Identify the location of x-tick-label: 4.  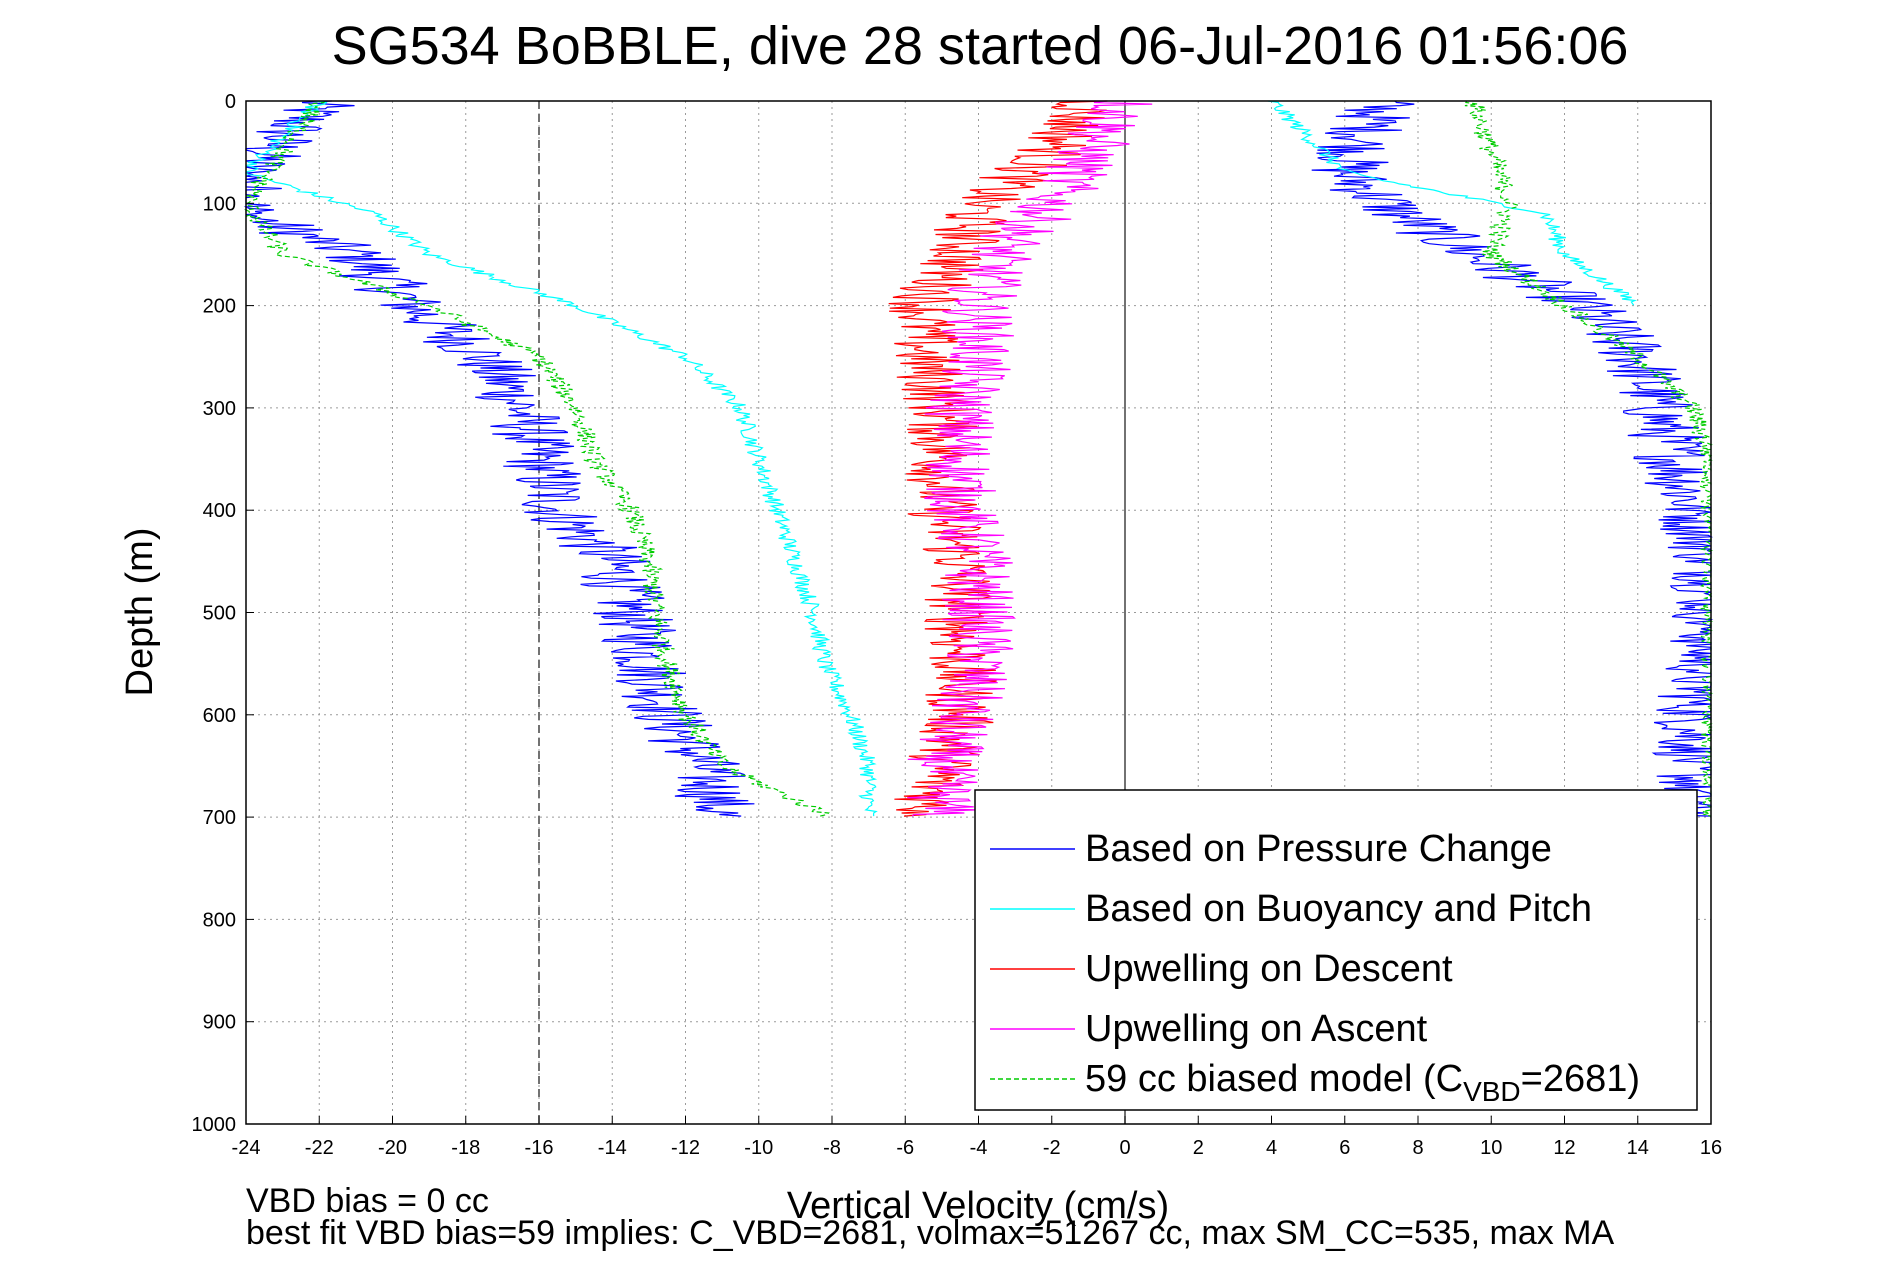
(1271, 1148).